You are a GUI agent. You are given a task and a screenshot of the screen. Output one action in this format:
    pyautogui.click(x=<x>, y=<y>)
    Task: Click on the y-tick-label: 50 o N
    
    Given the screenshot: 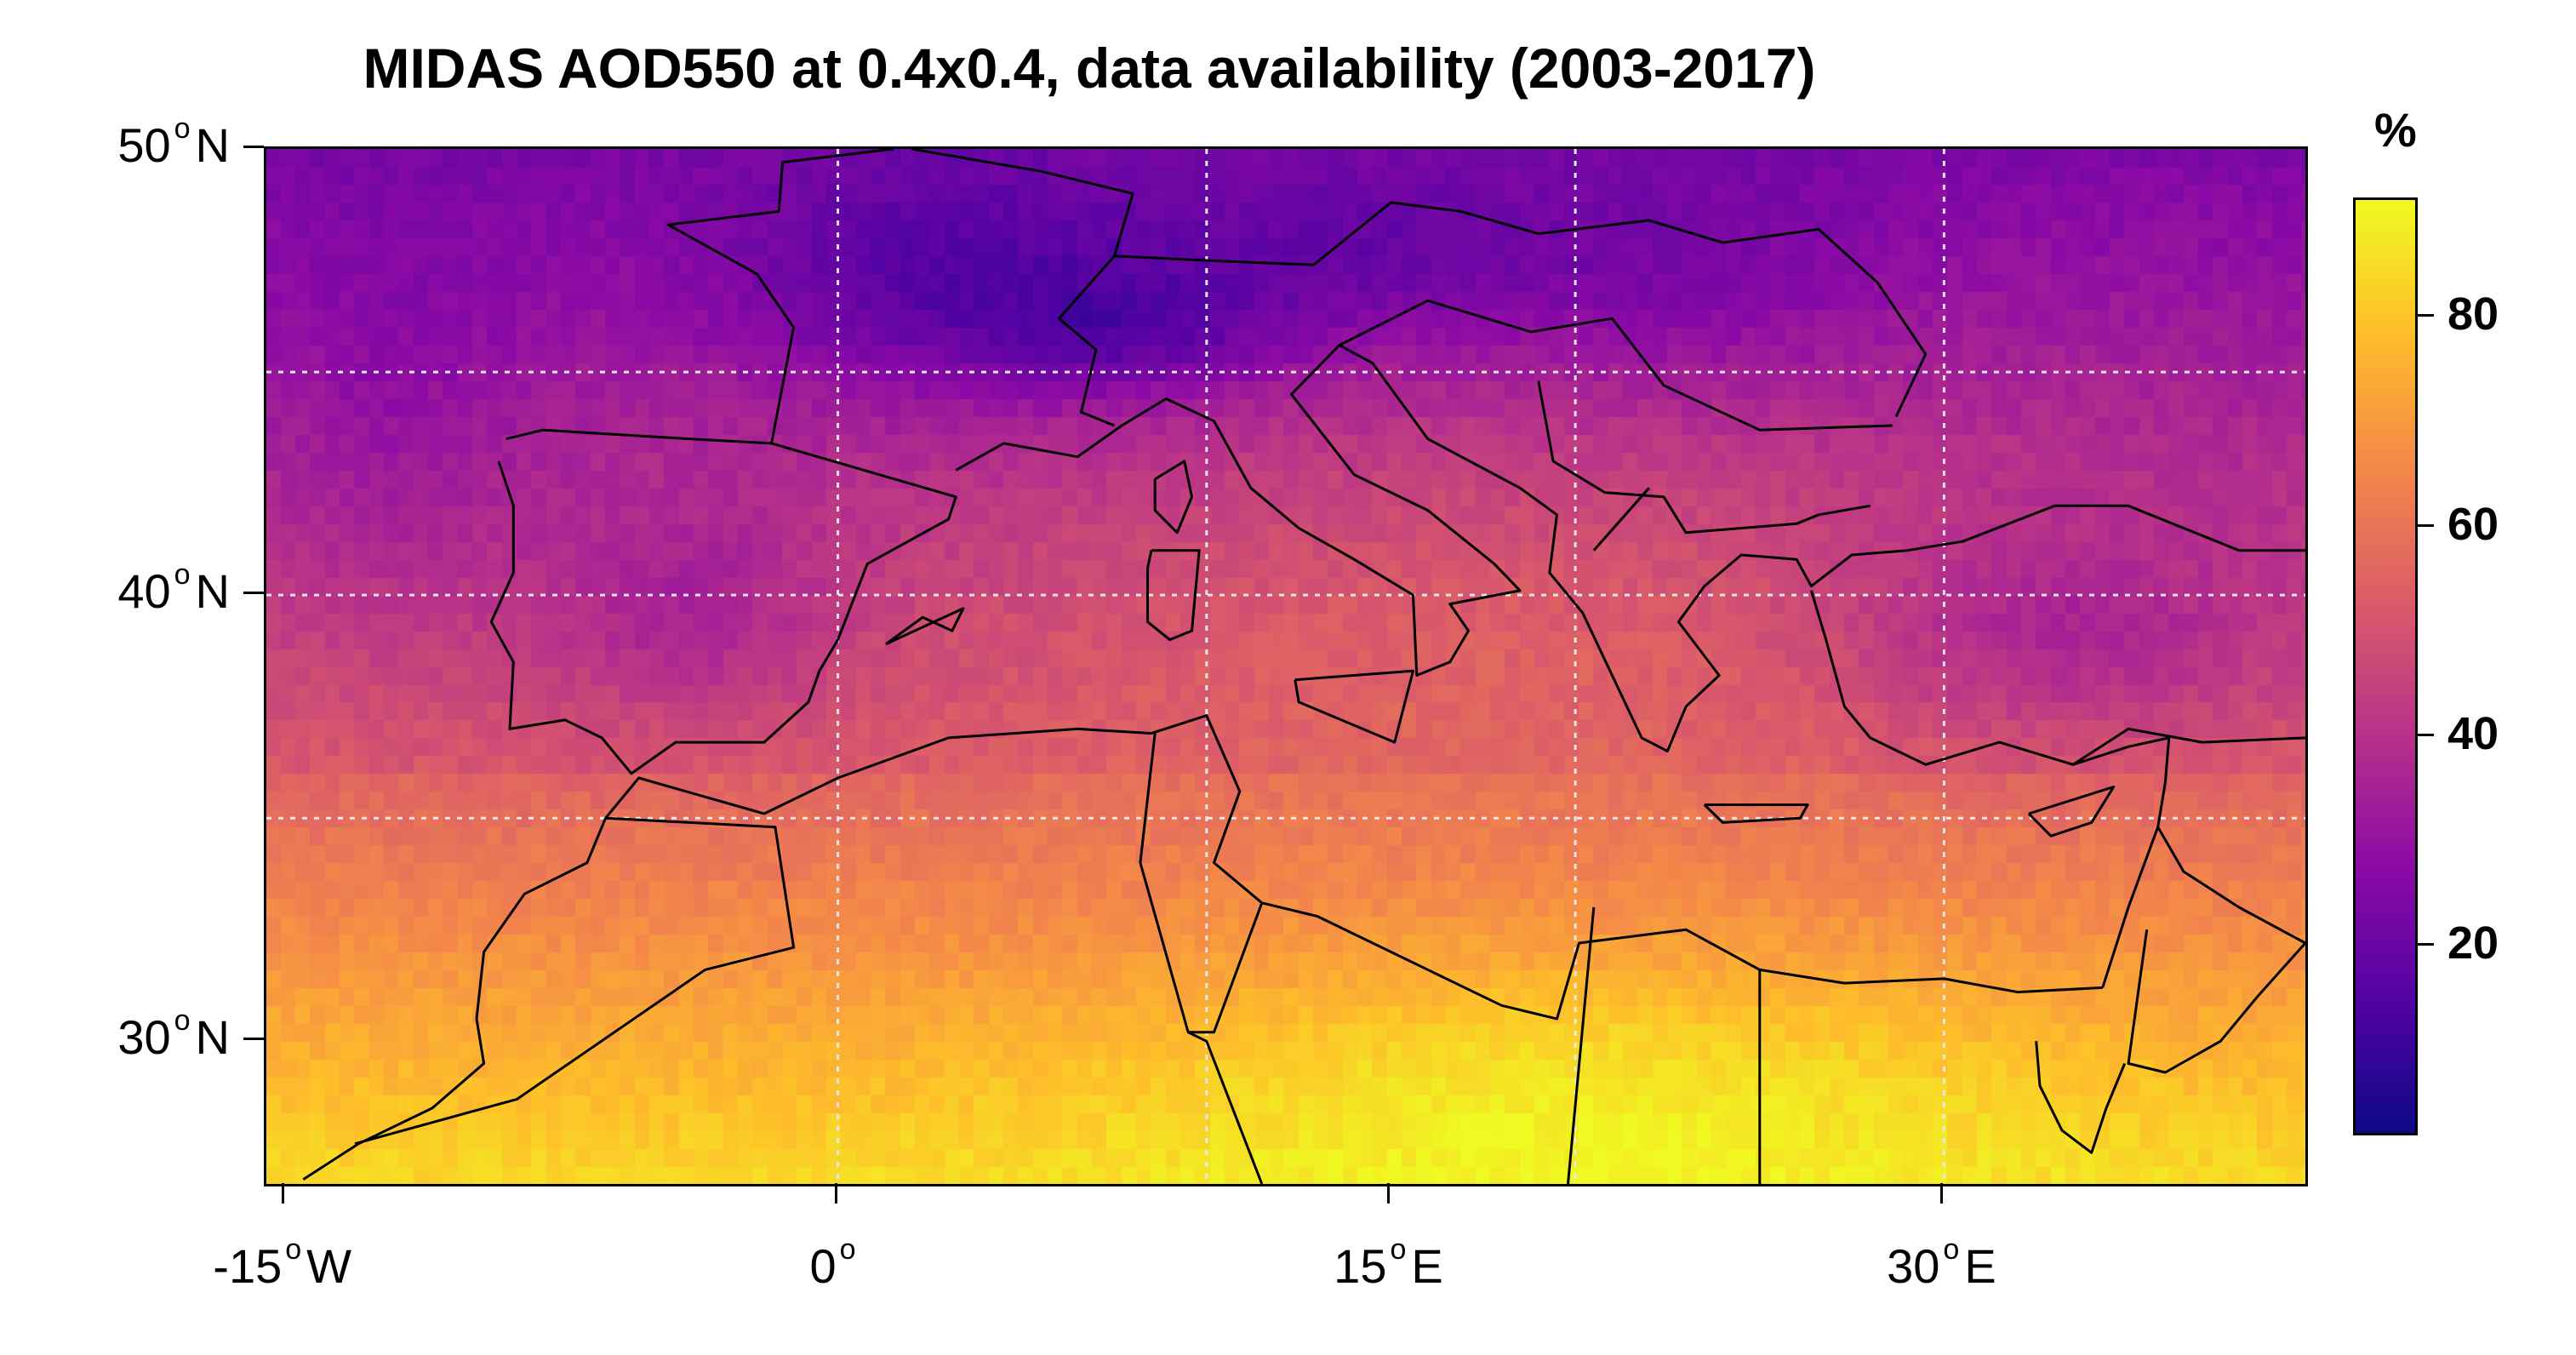 What is the action you would take?
    pyautogui.click(x=173, y=142)
    